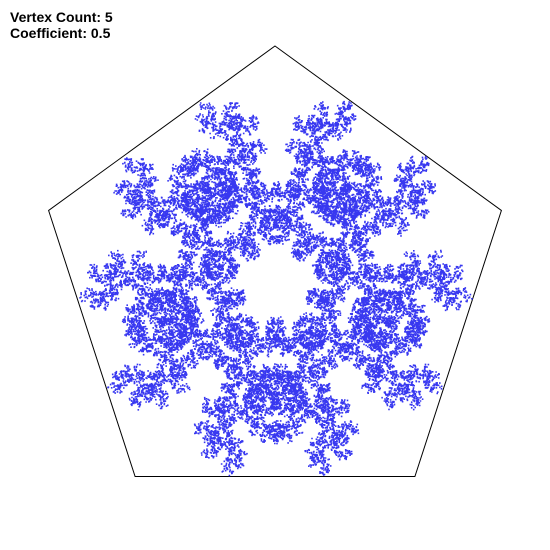 This screenshot has width=550, height=550. Describe the element at coordinates (61, 17) in the screenshot. I see `vertex-count-label: Vertex Count: 5` at that location.